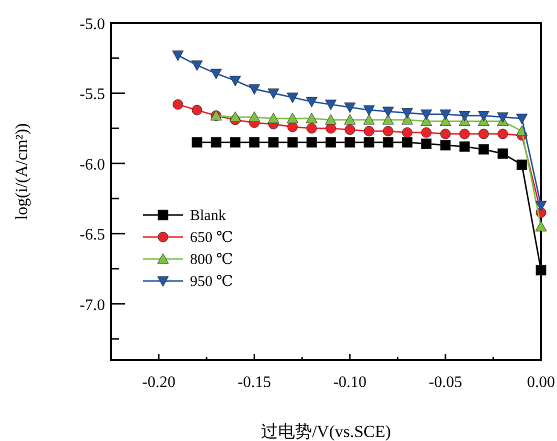  What do you see at coordinates (445, 382) in the screenshot?
I see `x-tick-label: -0.05` at bounding box center [445, 382].